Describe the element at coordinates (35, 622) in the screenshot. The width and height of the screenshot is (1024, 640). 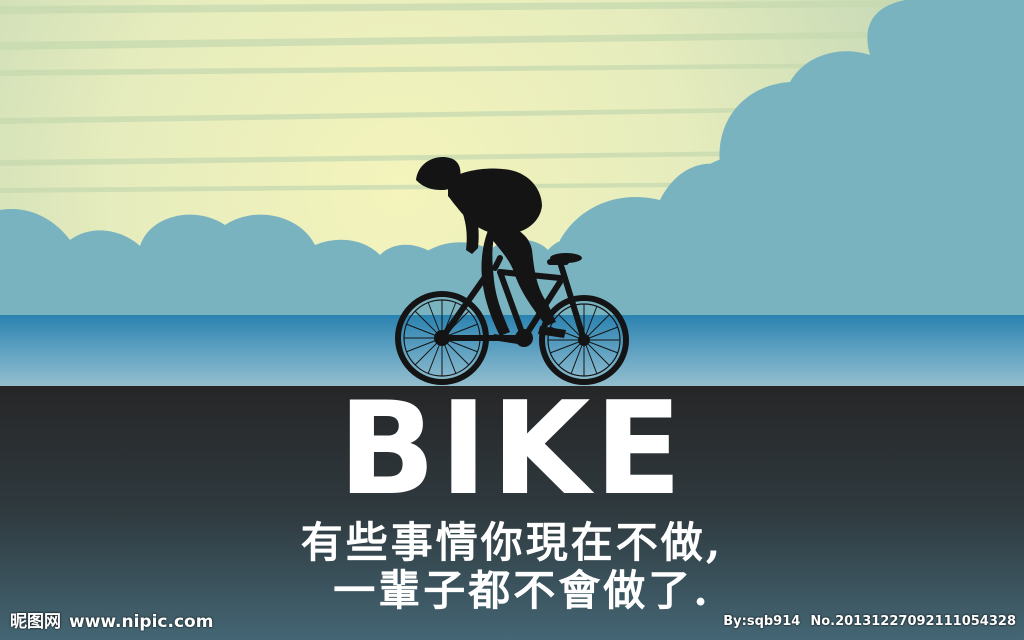
I see `watermark-brand: 昵图网` at that location.